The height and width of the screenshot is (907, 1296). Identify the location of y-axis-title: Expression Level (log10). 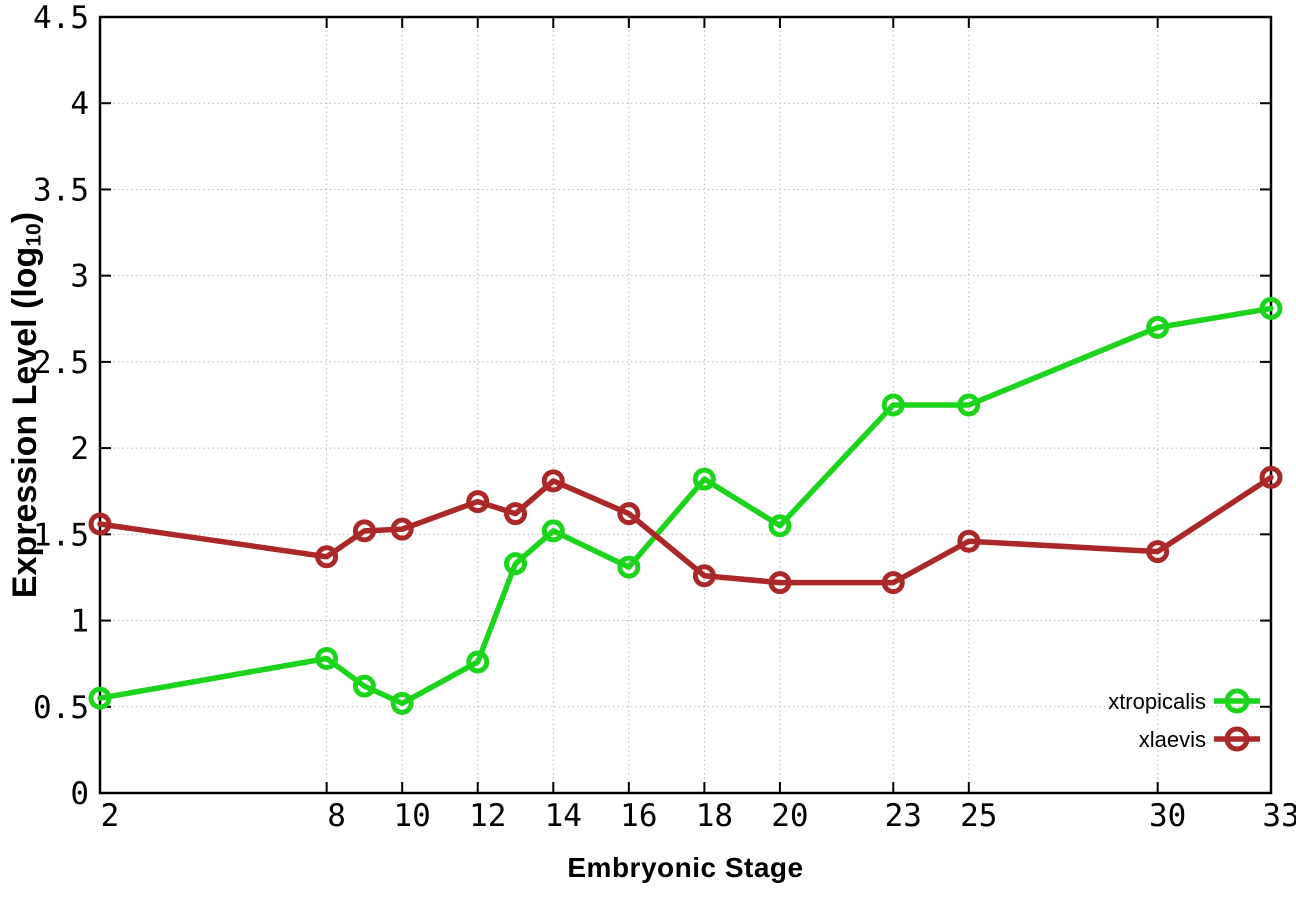
(28, 405).